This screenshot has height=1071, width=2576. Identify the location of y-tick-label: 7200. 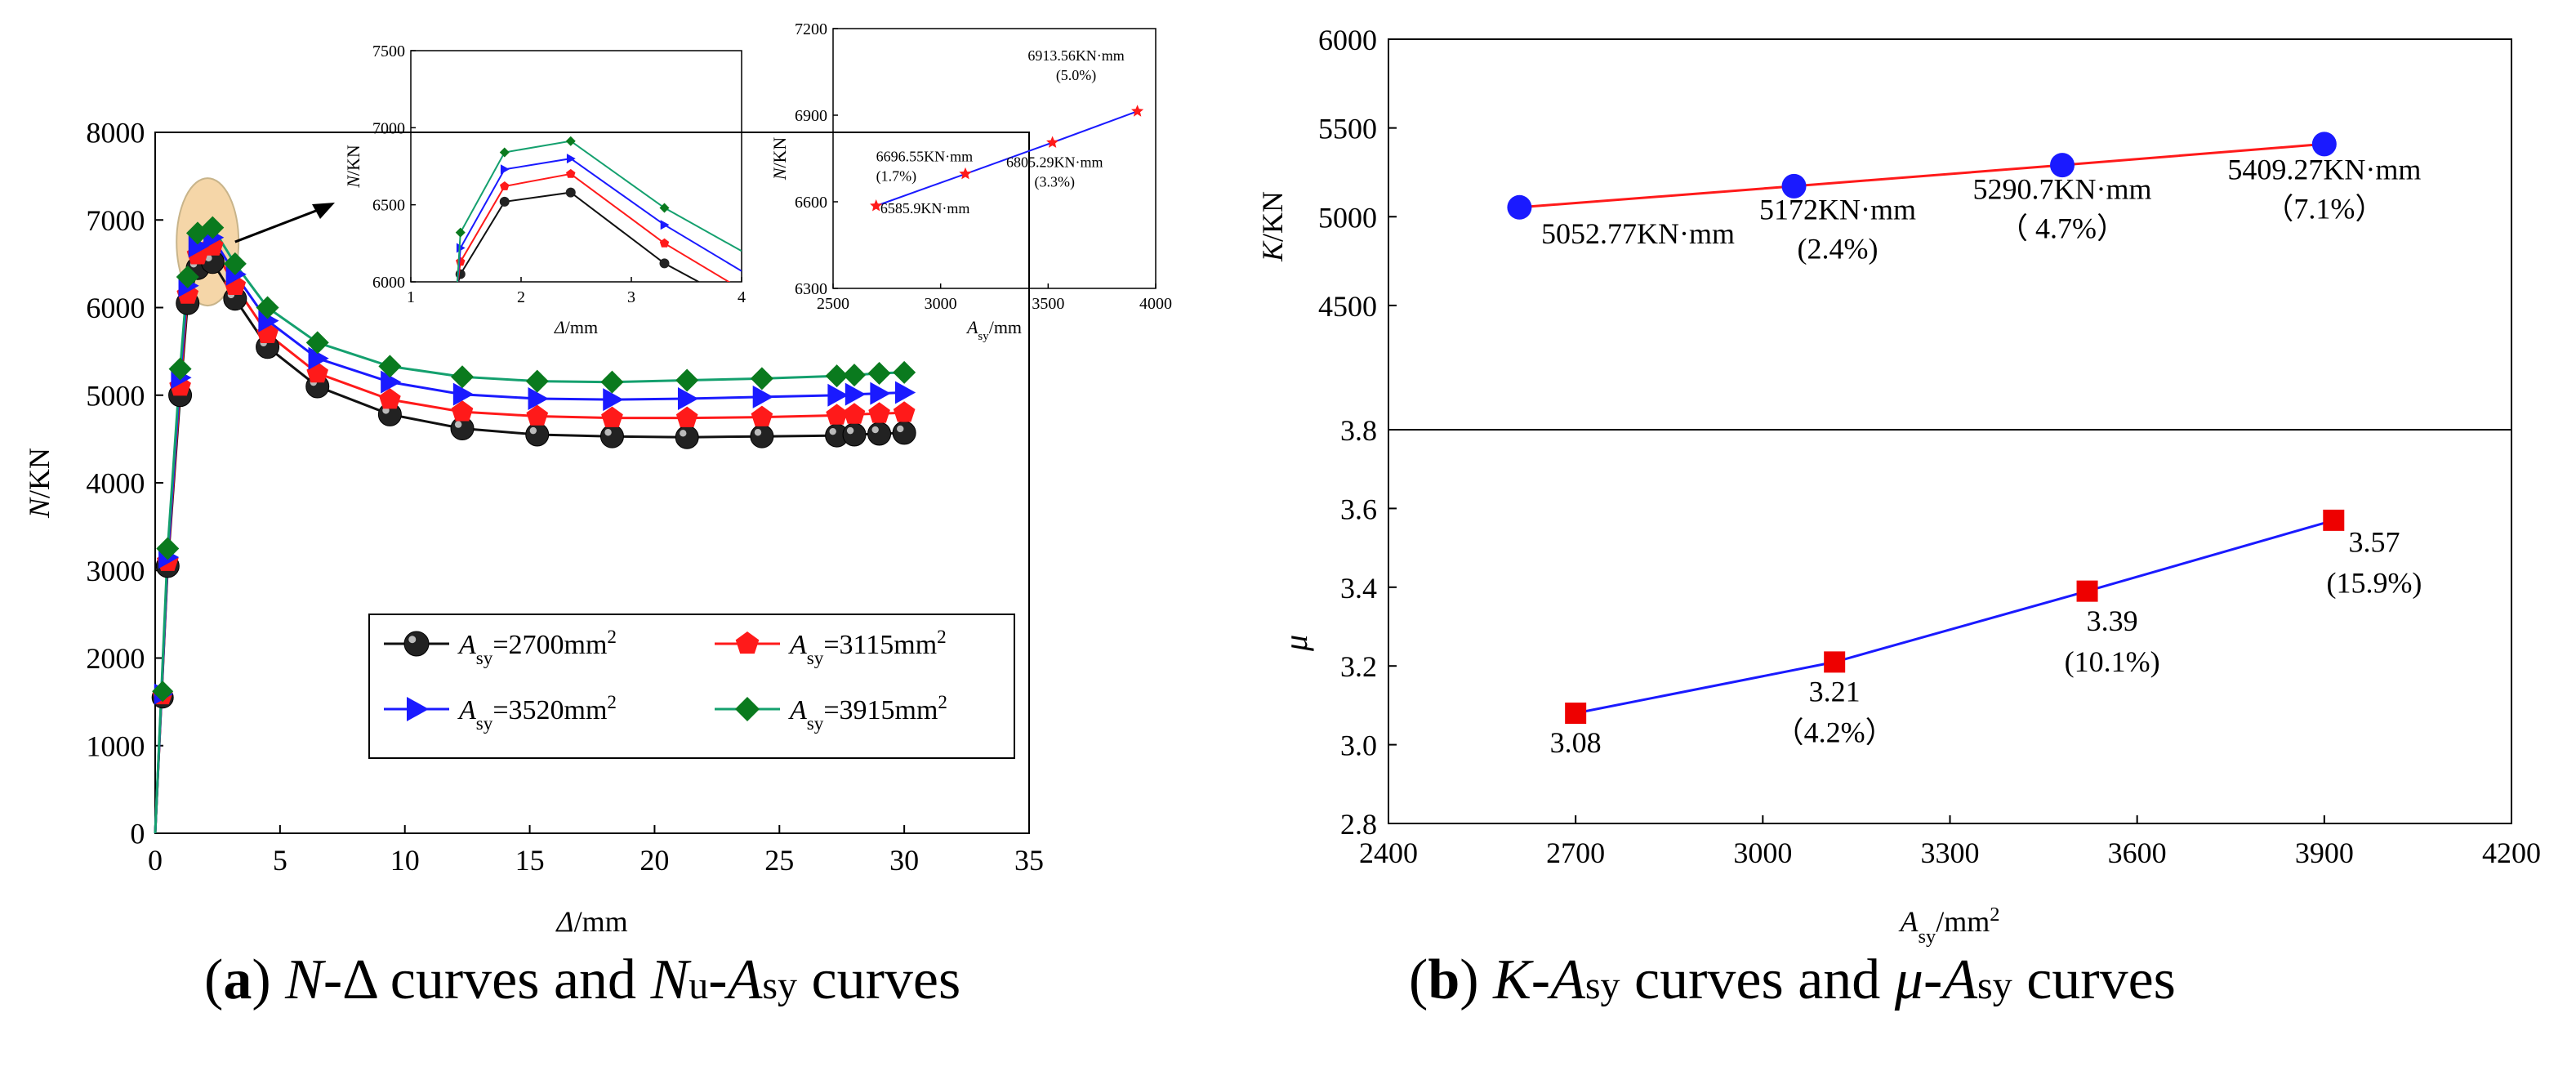
(811, 29).